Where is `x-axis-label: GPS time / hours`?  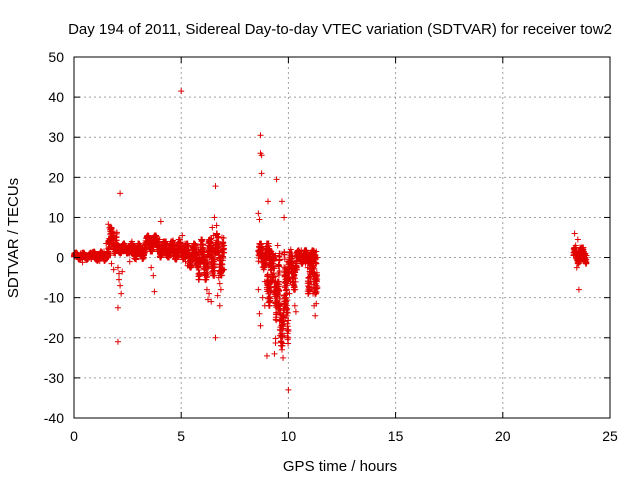
x-axis-label: GPS time / hours is located at coordinates (340, 466).